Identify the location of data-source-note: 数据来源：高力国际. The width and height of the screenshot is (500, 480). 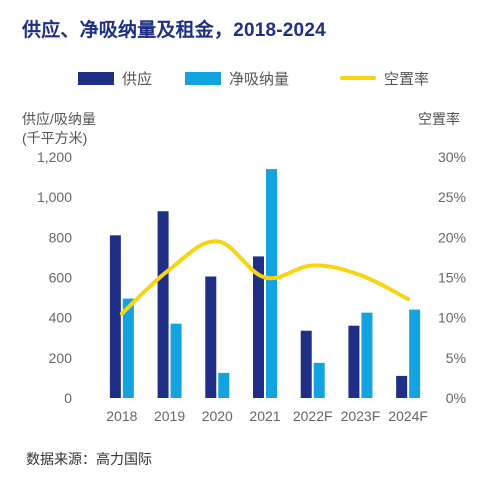
(89, 459).